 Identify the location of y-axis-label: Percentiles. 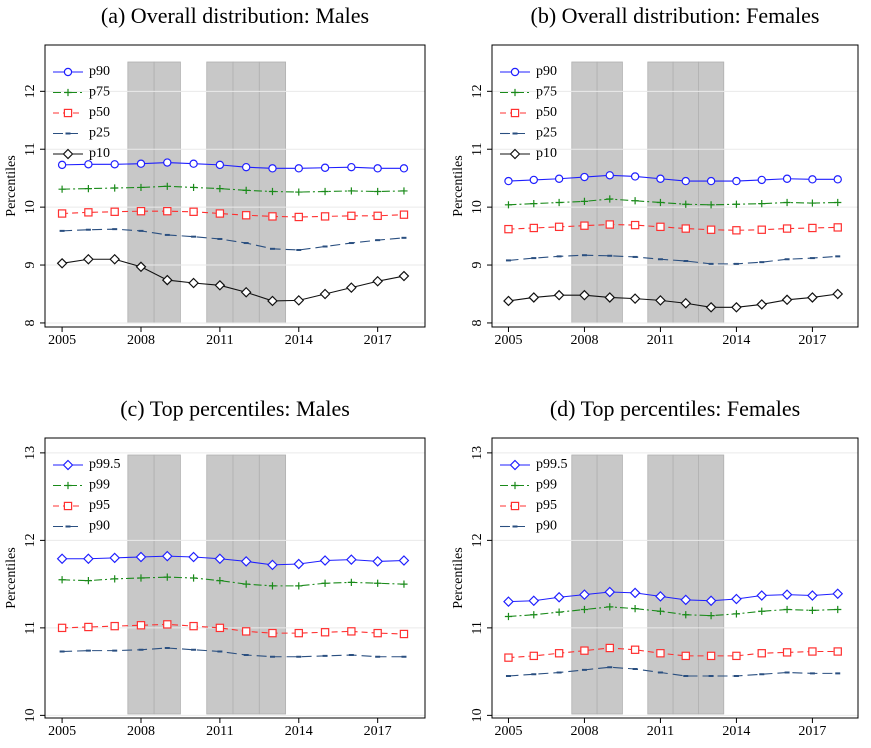
(11, 185).